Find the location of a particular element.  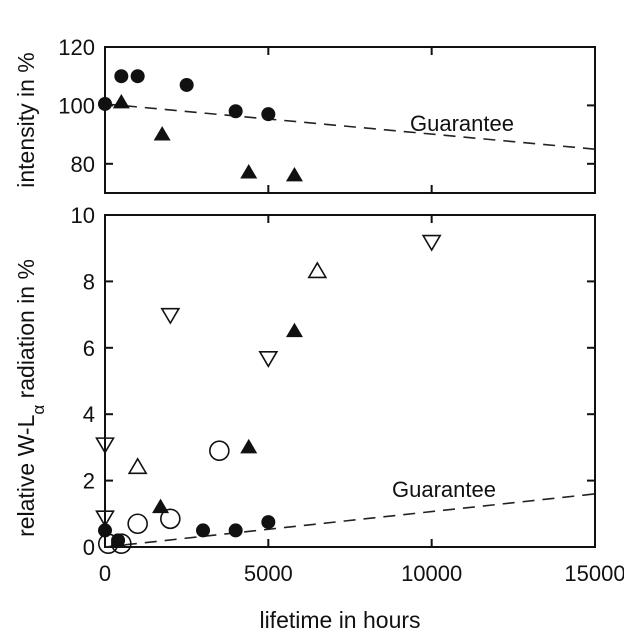

bottom-x-tick-label: 10000 is located at coordinates (431, 573).